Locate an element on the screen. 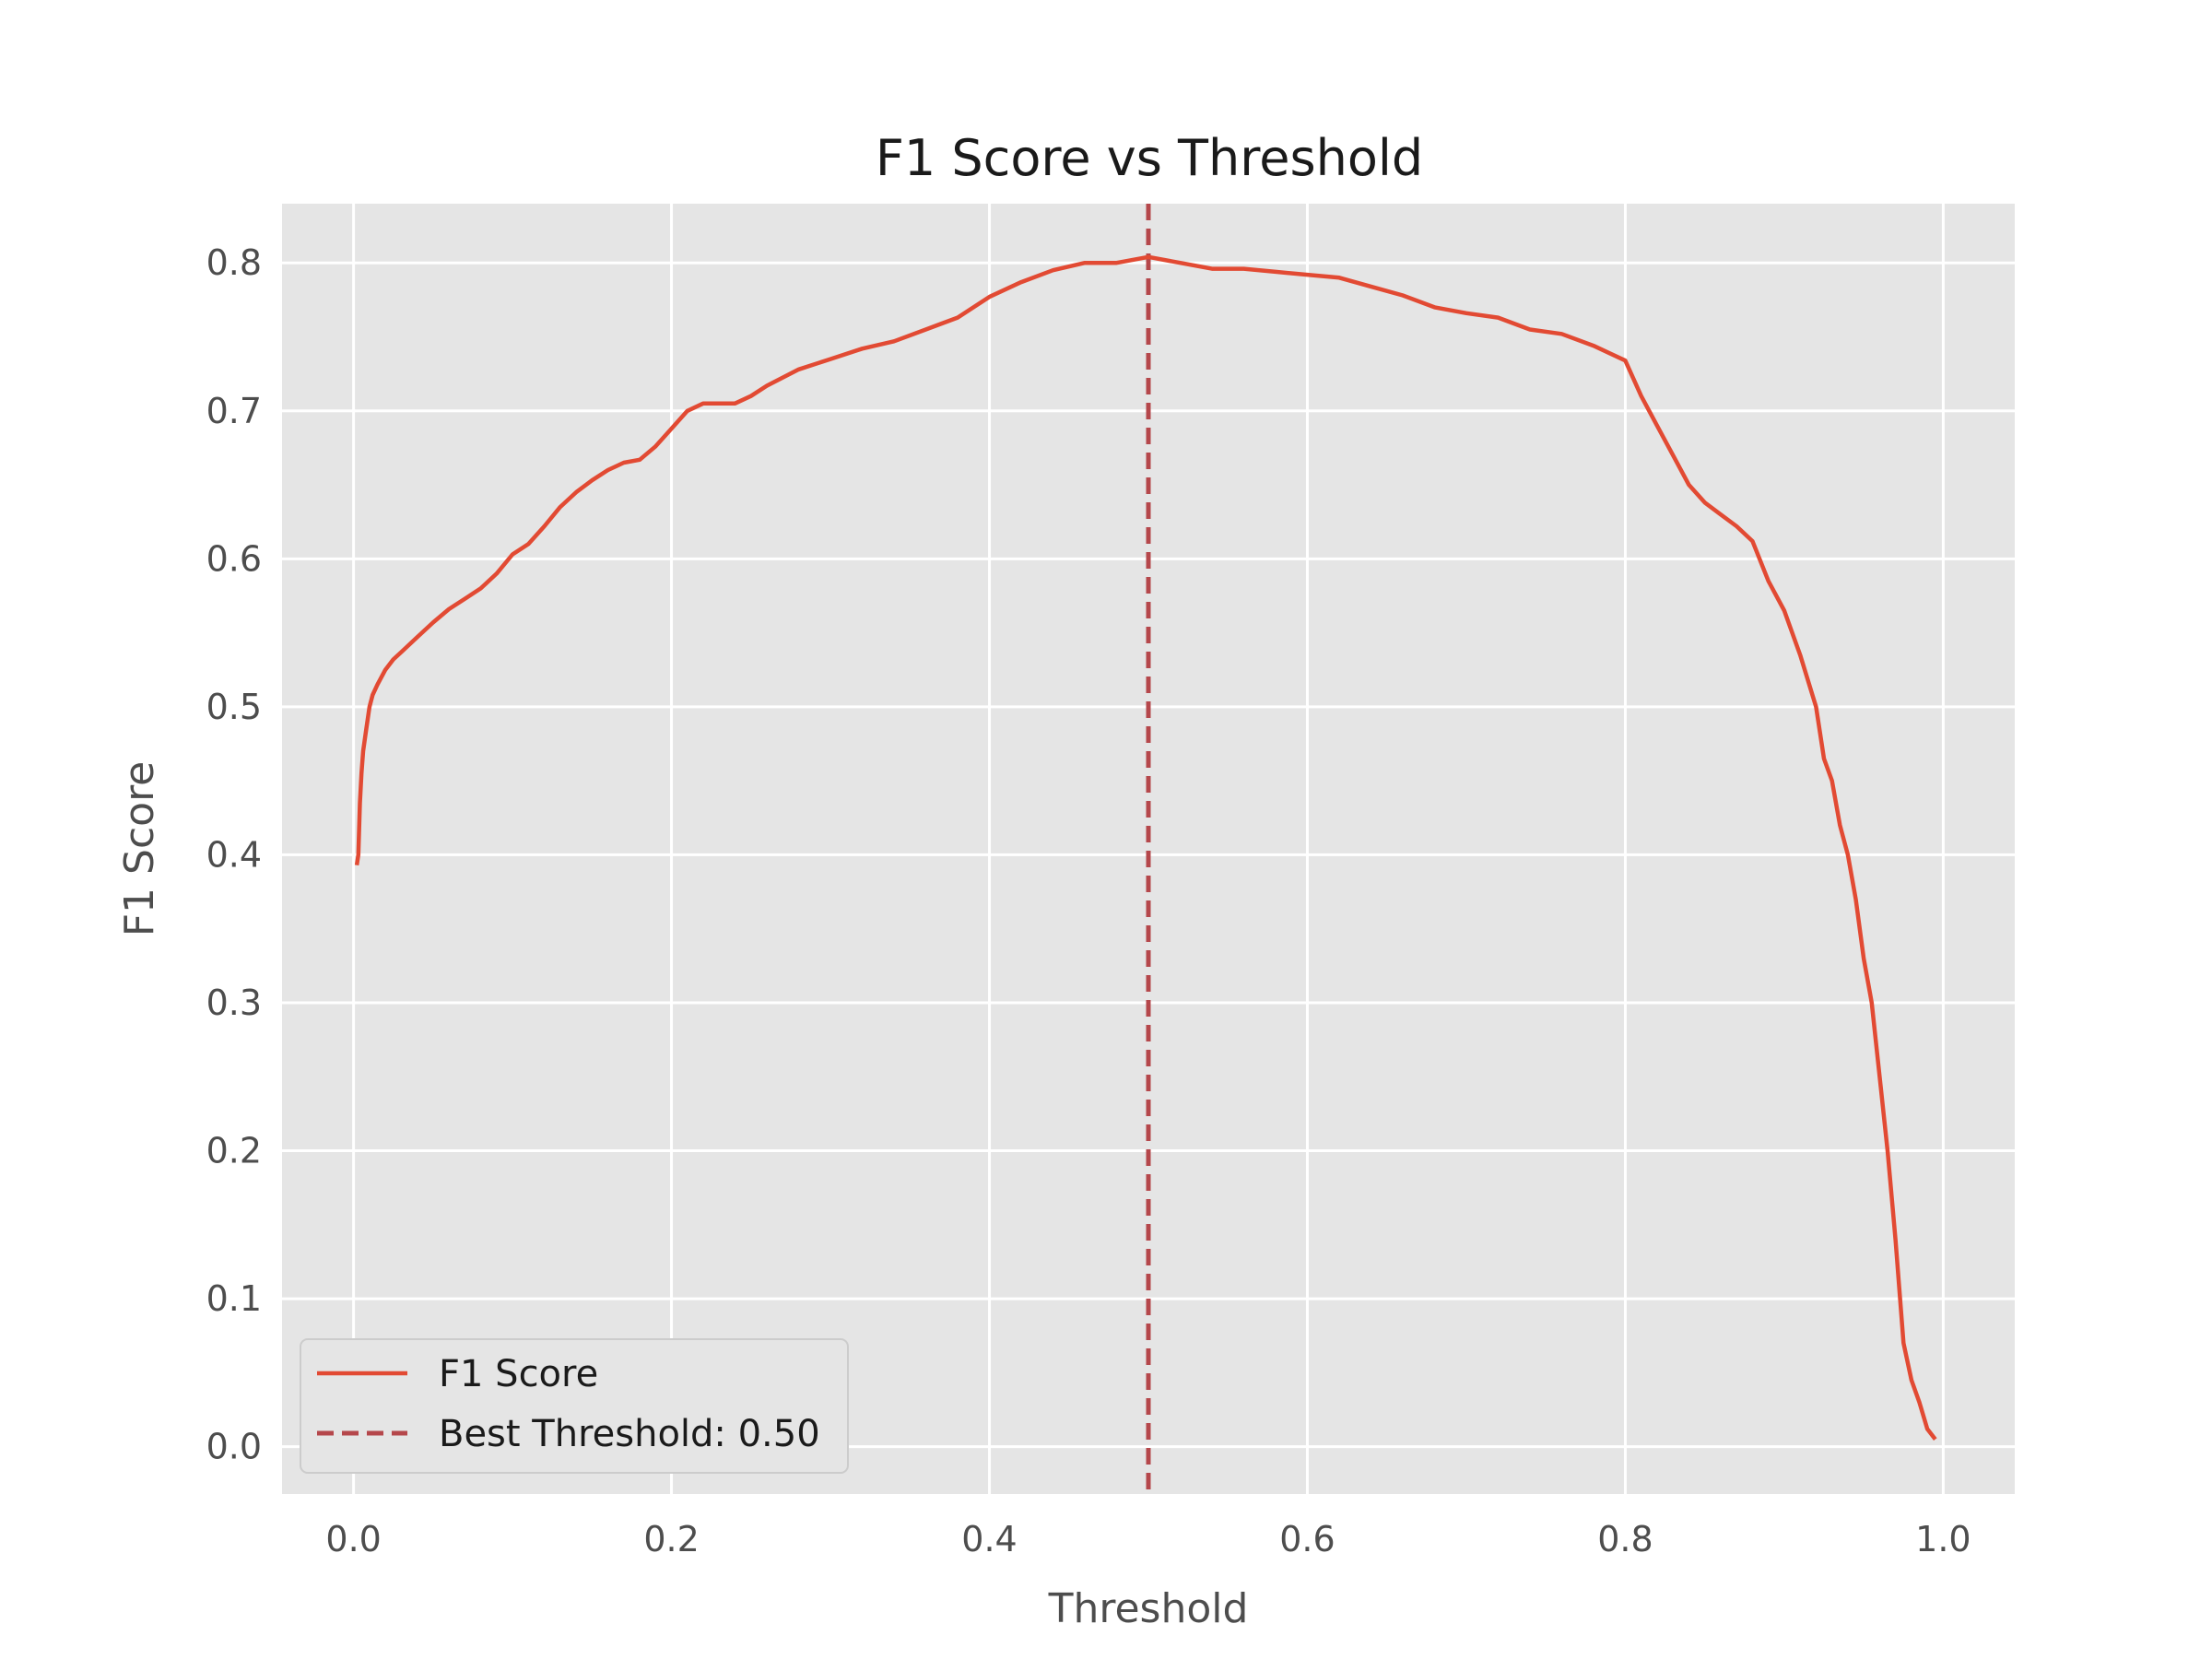 This screenshot has width=2212, height=1659. x-tick-label: 0.2 is located at coordinates (671, 1539).